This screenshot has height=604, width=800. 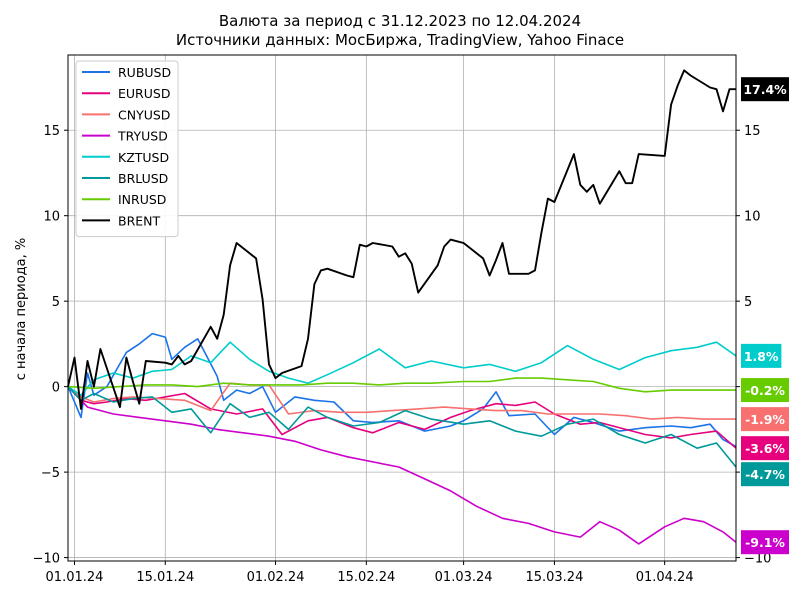 I want to click on y-tick-label-right: −10, so click(x=757, y=559).